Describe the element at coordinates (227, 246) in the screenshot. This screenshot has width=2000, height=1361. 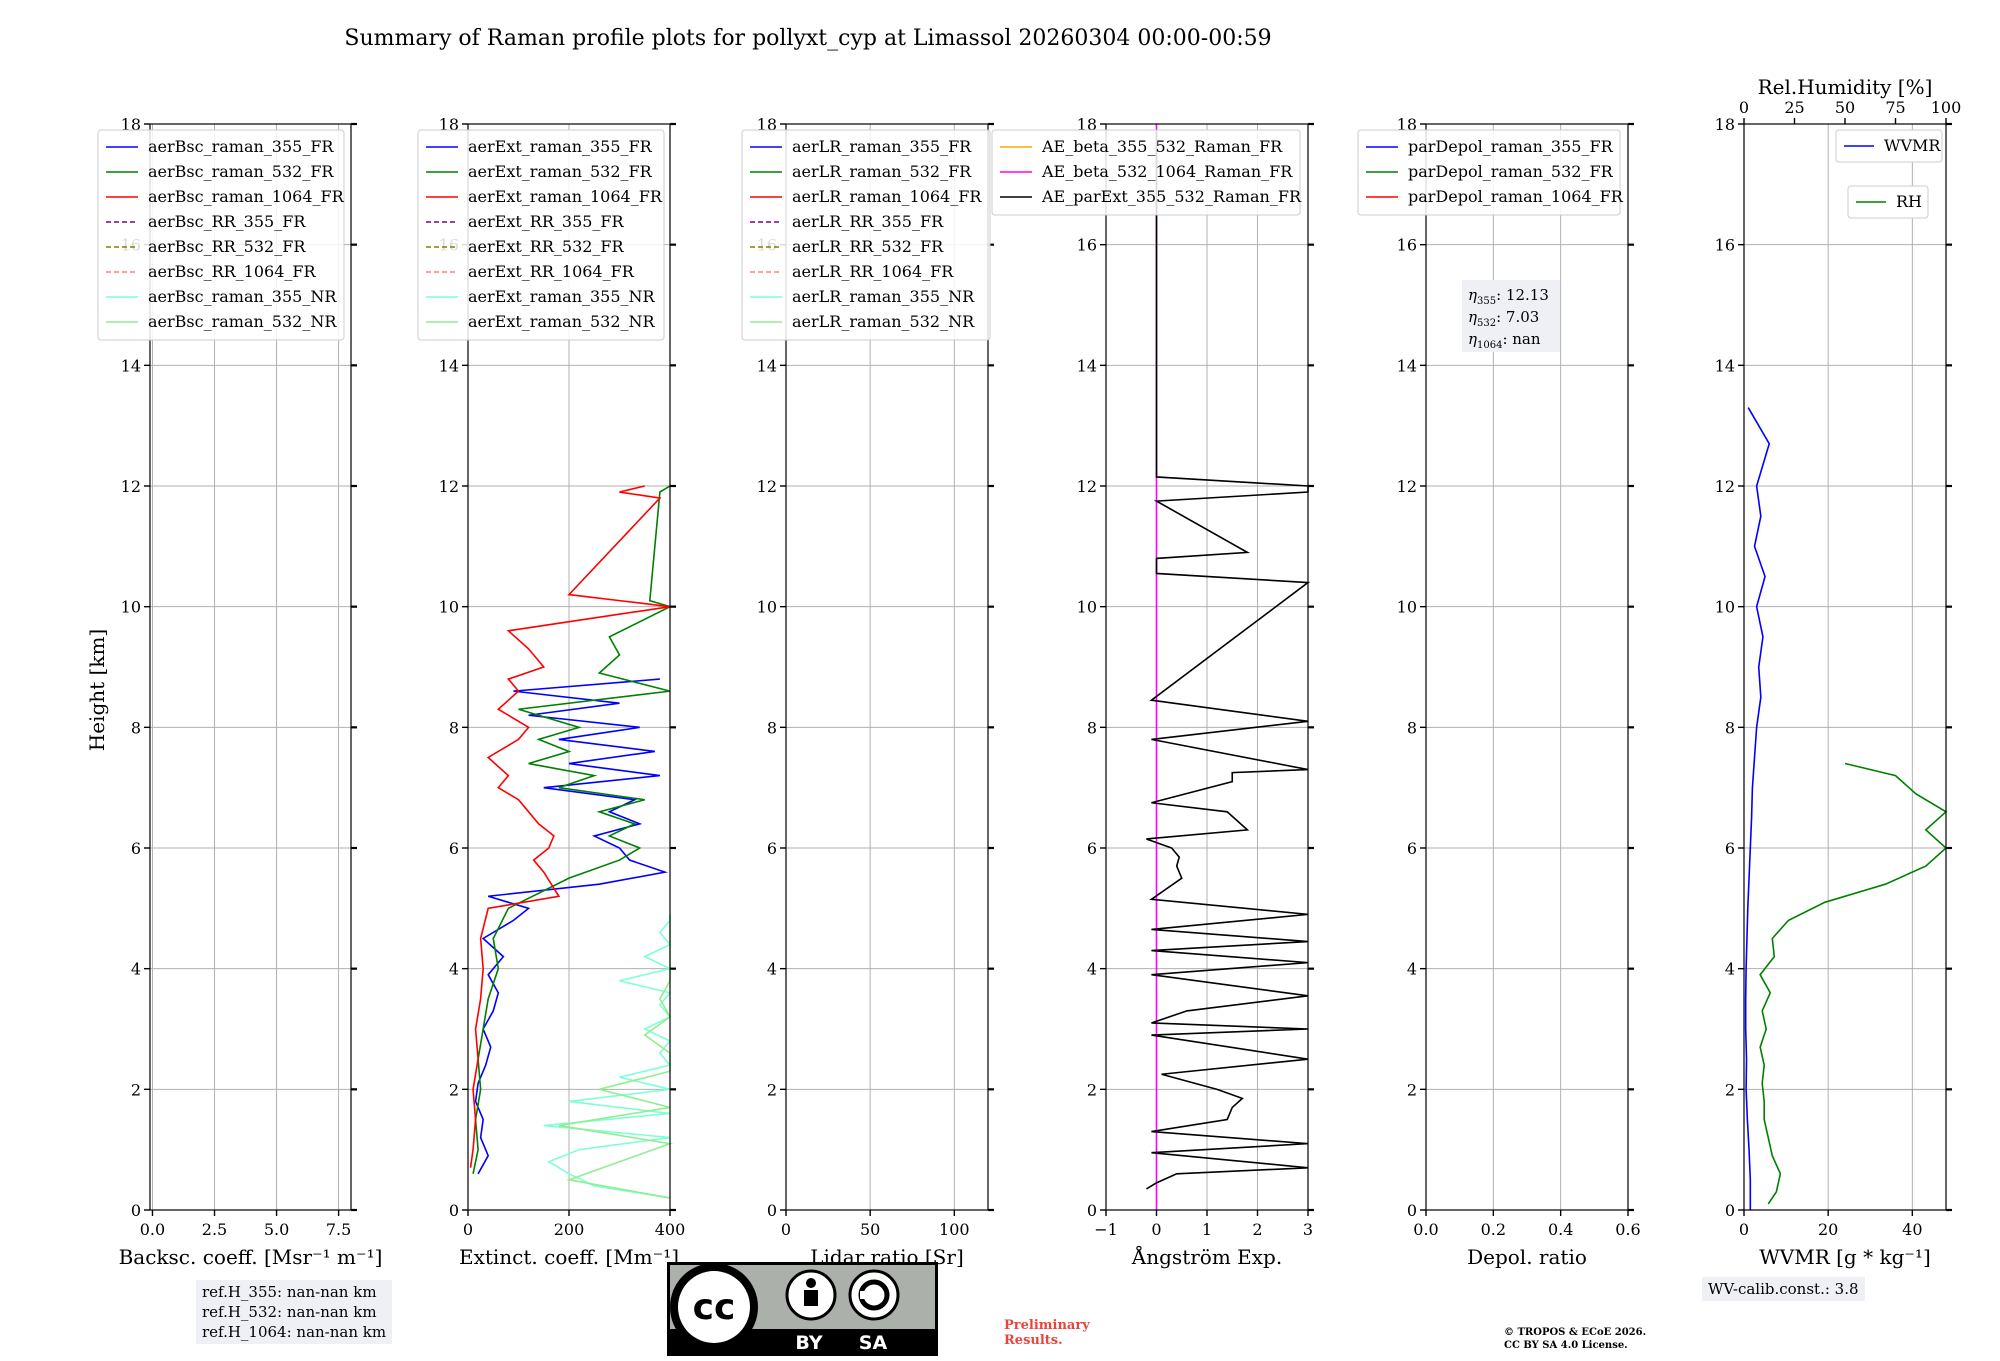
I see `legend-label-4: aerBsc_RR_532_FR` at that location.